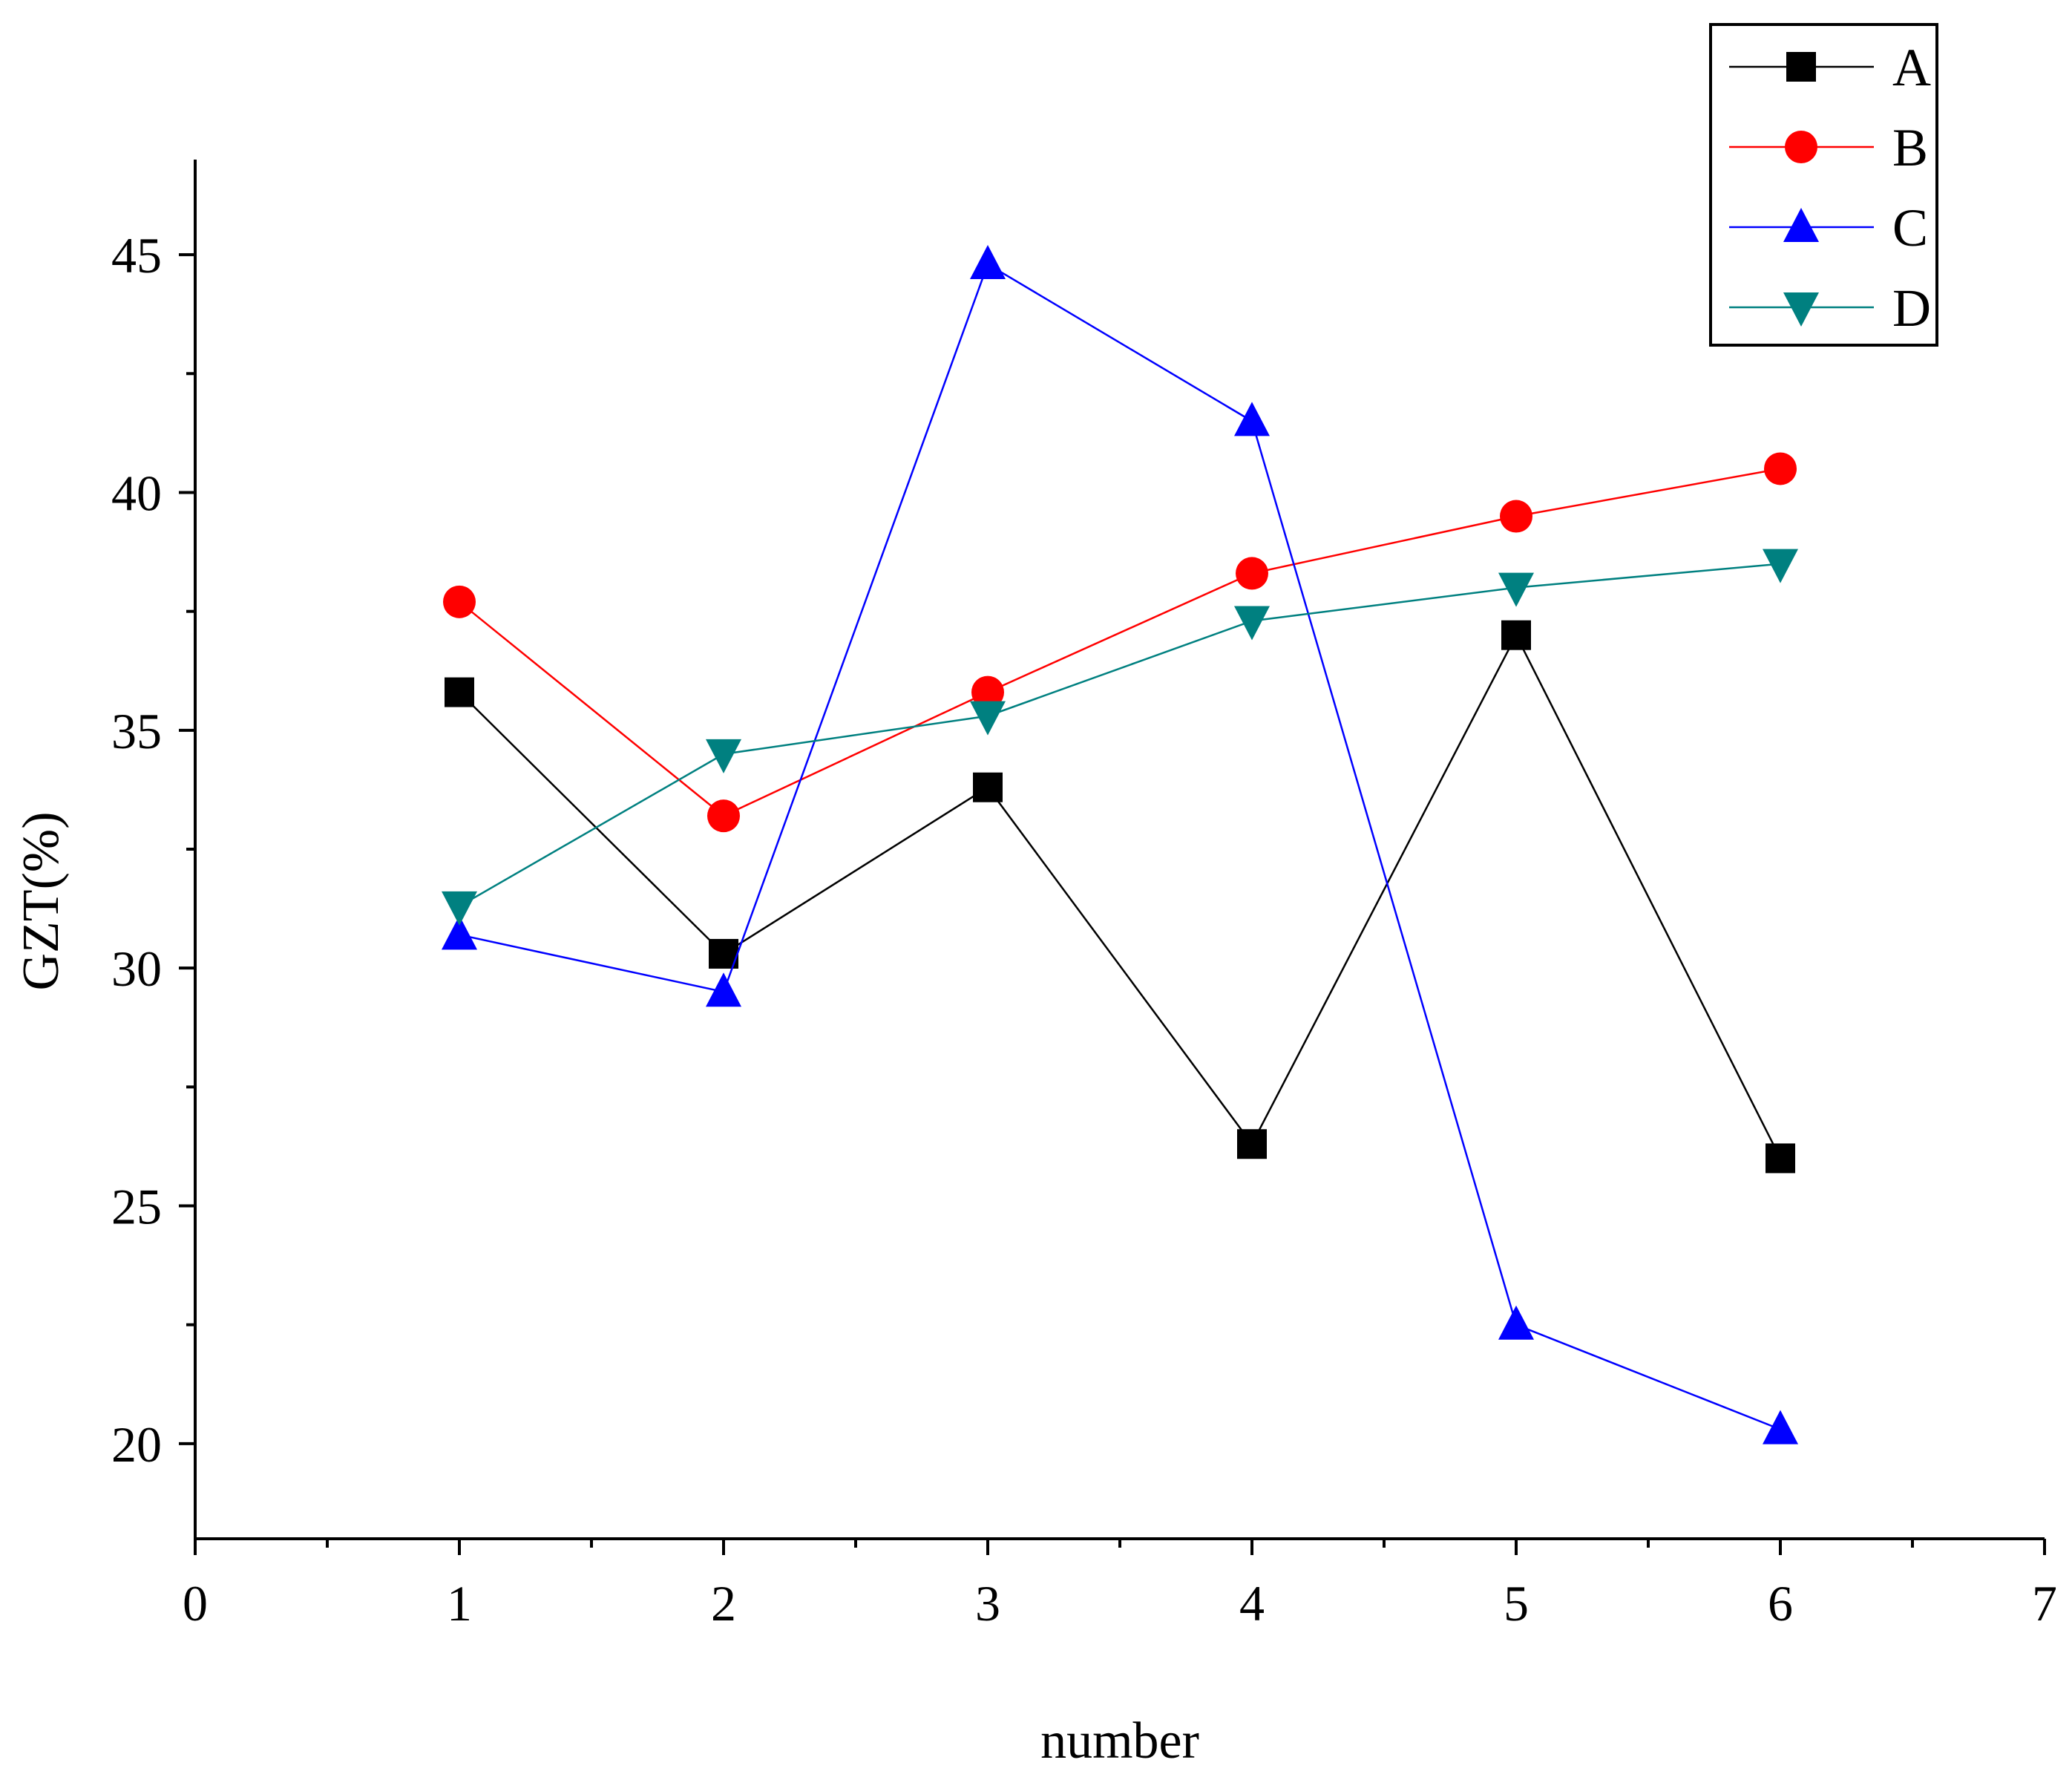 This screenshot has height=1780, width=2072. I want to click on x-tick-label: 5, so click(1516, 1603).